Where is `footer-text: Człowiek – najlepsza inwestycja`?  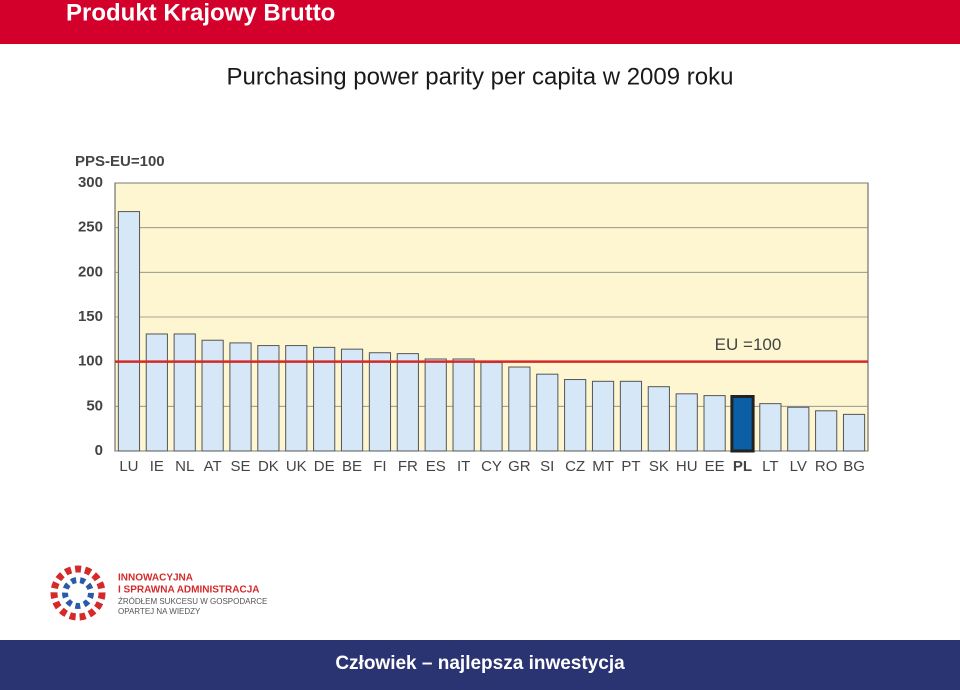 footer-text: Człowiek – najlepsza inwestycja is located at coordinates (480, 663).